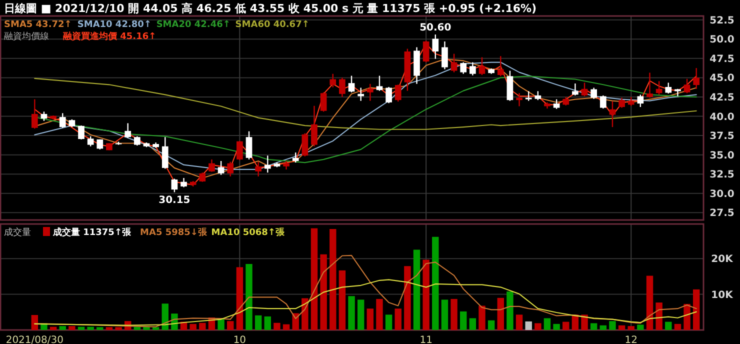 This screenshot has height=344, width=740. Describe the element at coordinates (35, 339) in the screenshot. I see `x-tick-label: 2021/08/30` at that location.